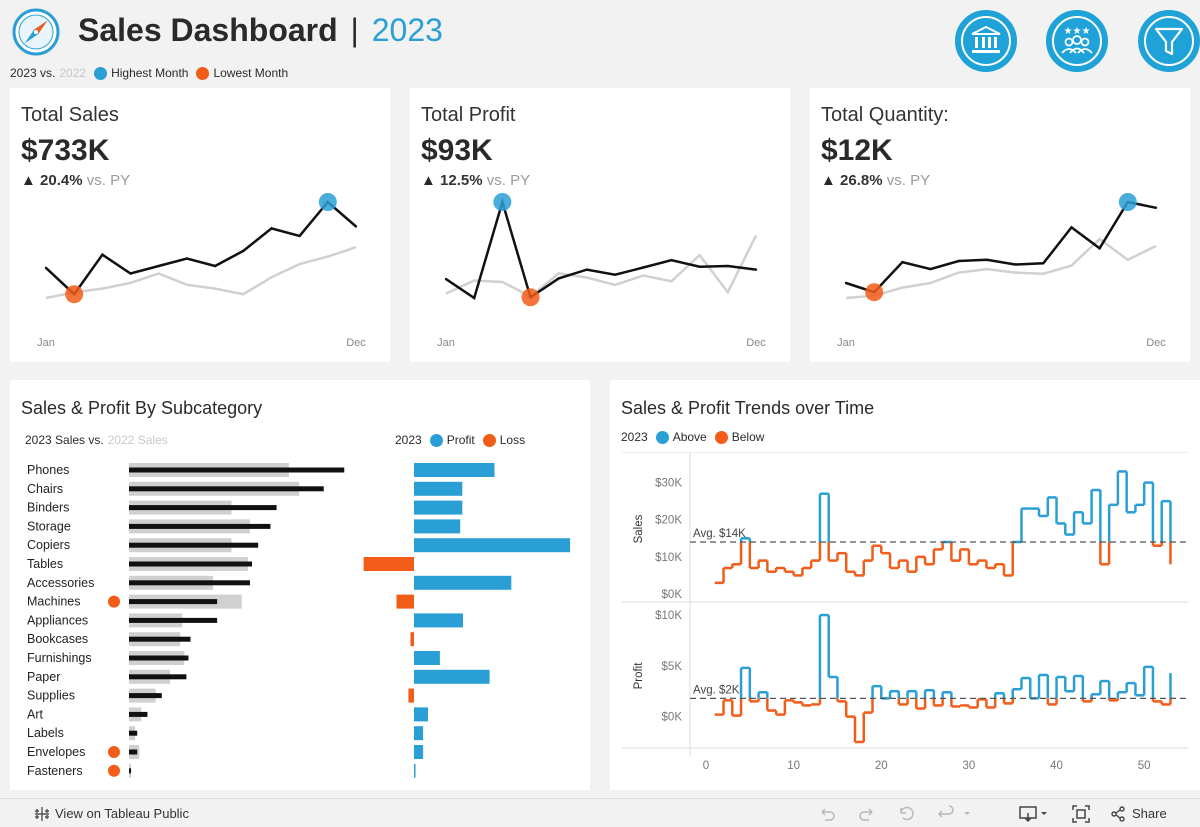  Describe the element at coordinates (73, 73) in the screenshot. I see `legend-previous-year: 2022` at that location.